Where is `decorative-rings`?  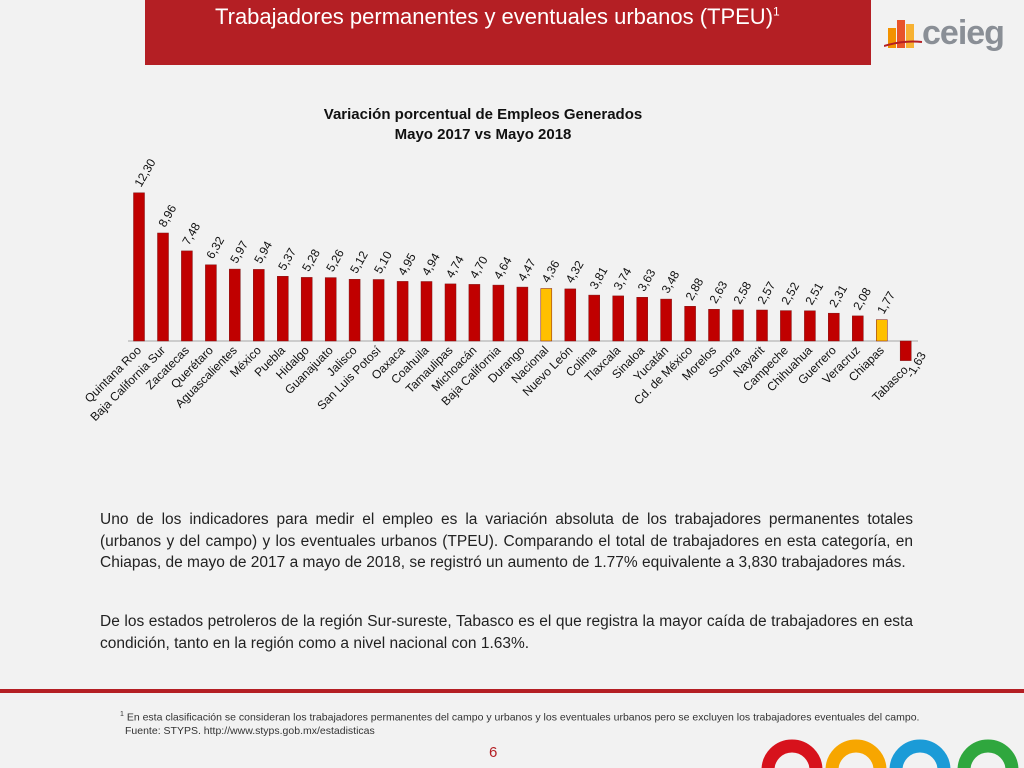
decorative-rings is located at coordinates (890, 753).